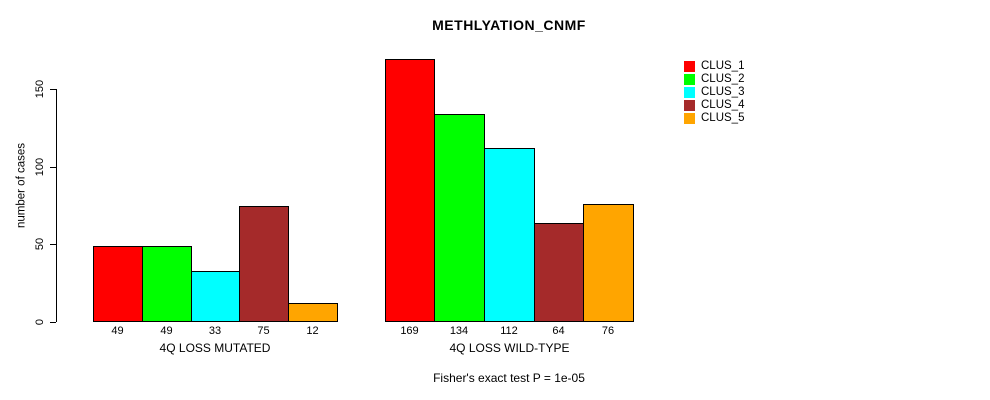 This screenshot has height=400, width=990. What do you see at coordinates (608, 331) in the screenshot?
I see `bar-value-label: 76` at bounding box center [608, 331].